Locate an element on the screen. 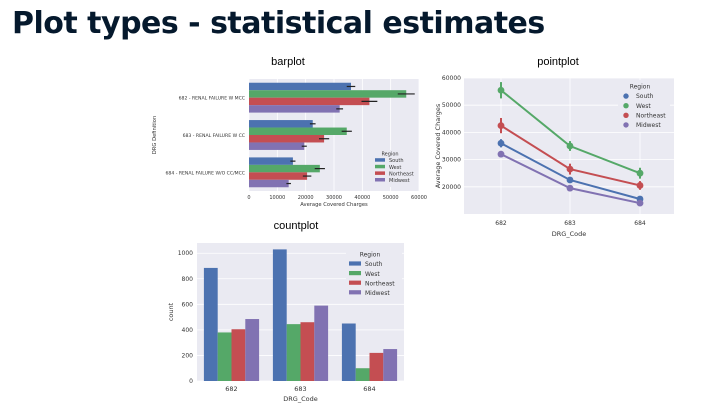 This screenshot has height=408, width=707. legend-marker-northeast is located at coordinates (626, 115).